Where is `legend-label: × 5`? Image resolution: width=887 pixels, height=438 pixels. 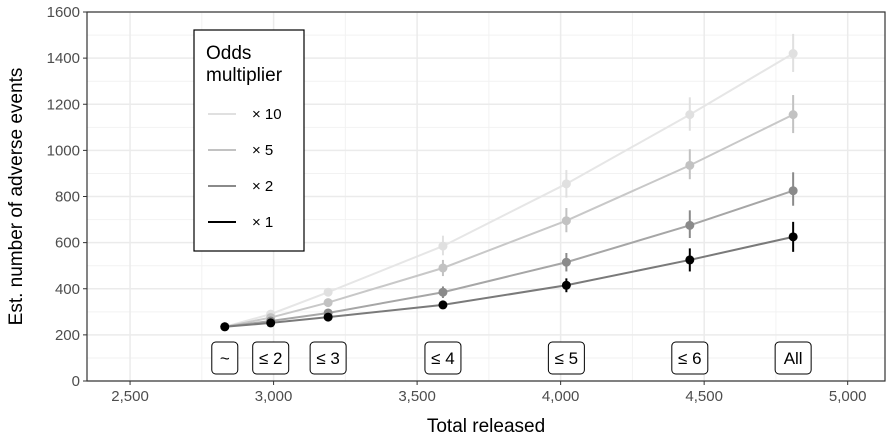 legend-label: × 5 is located at coordinates (262, 150).